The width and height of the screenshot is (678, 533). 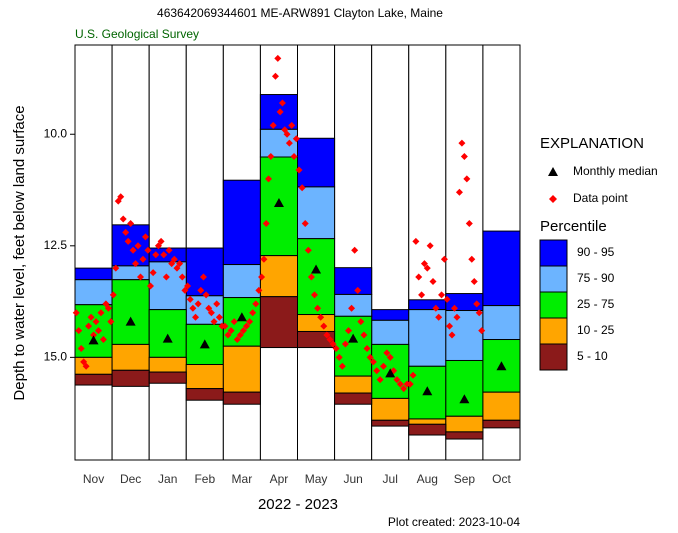 What do you see at coordinates (592, 143) in the screenshot?
I see `legend-title: EXPLANATION` at bounding box center [592, 143].